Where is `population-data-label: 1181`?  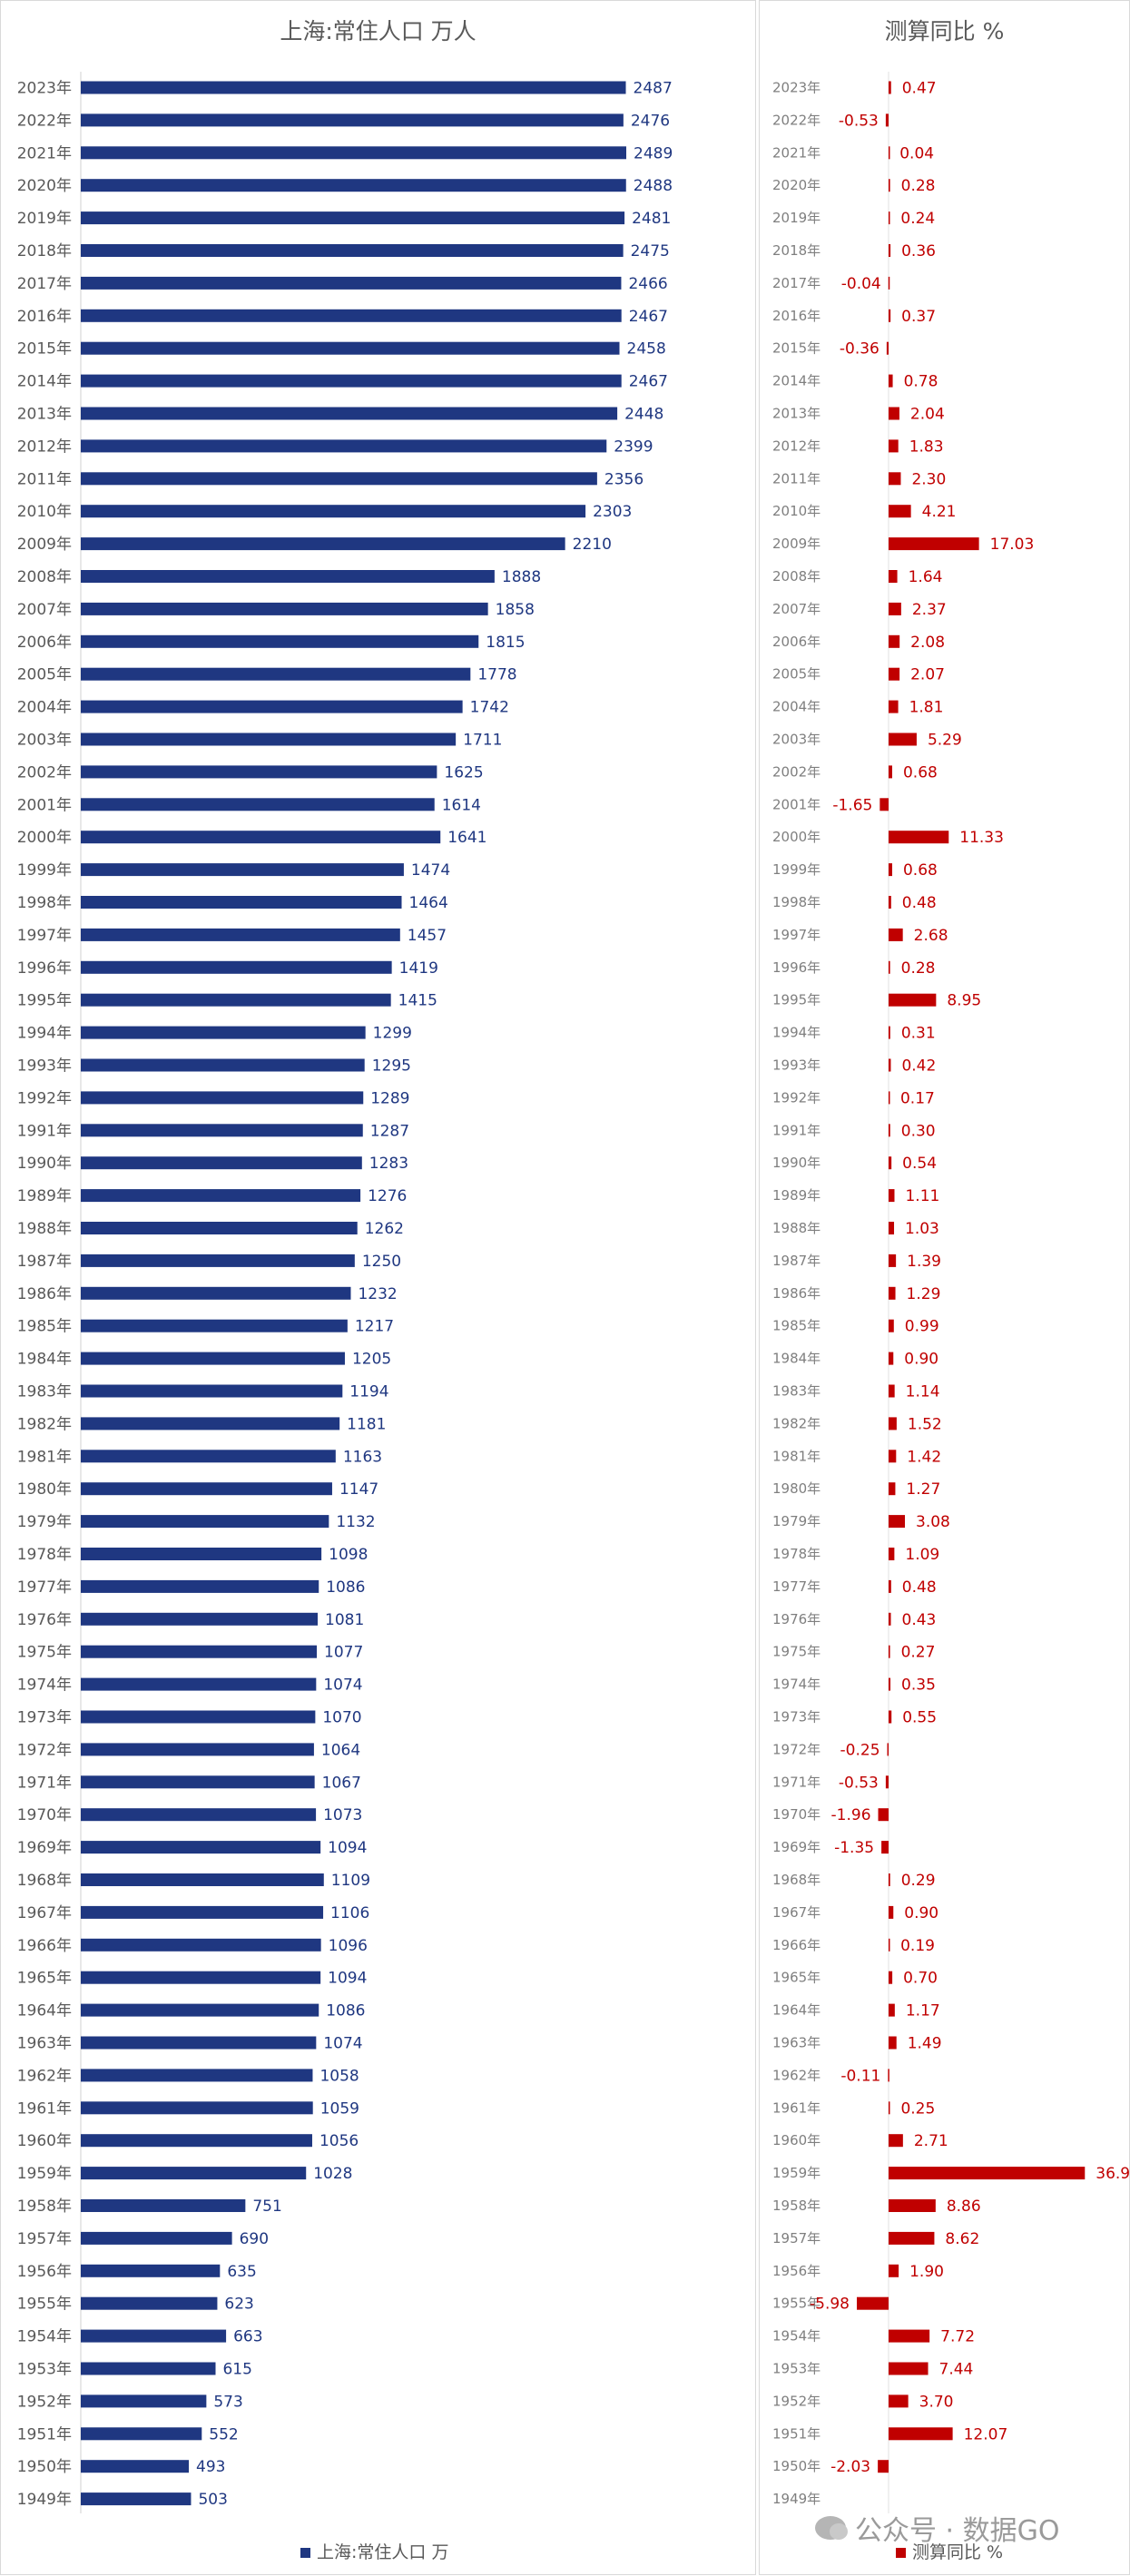 population-data-label: 1181 is located at coordinates (366, 1424).